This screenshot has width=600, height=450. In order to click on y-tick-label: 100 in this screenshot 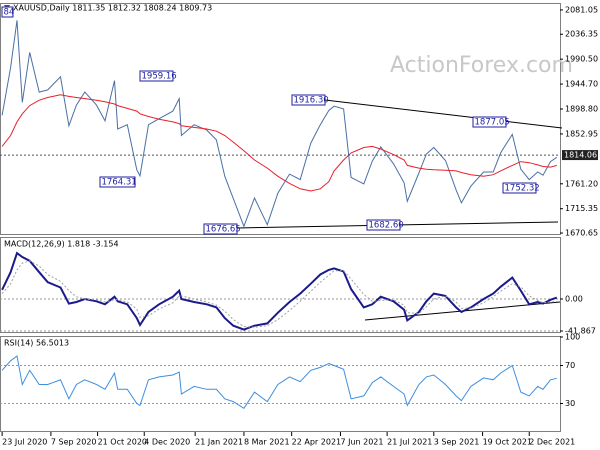, I will do `click(572, 337)`.